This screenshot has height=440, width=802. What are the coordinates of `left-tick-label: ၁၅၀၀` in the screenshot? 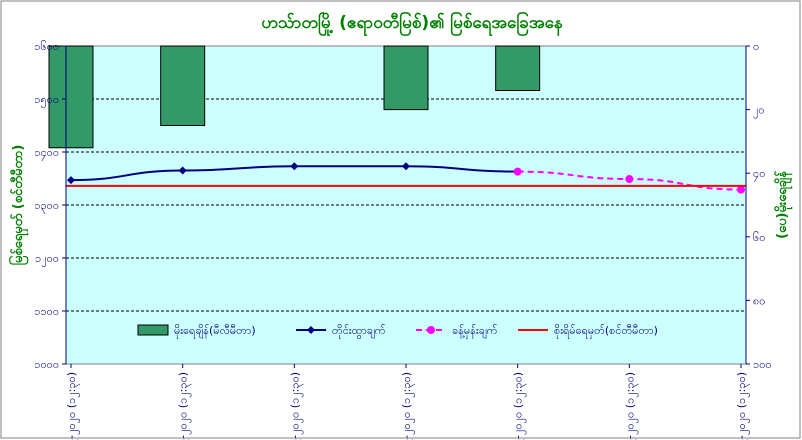 It's located at (46, 100).